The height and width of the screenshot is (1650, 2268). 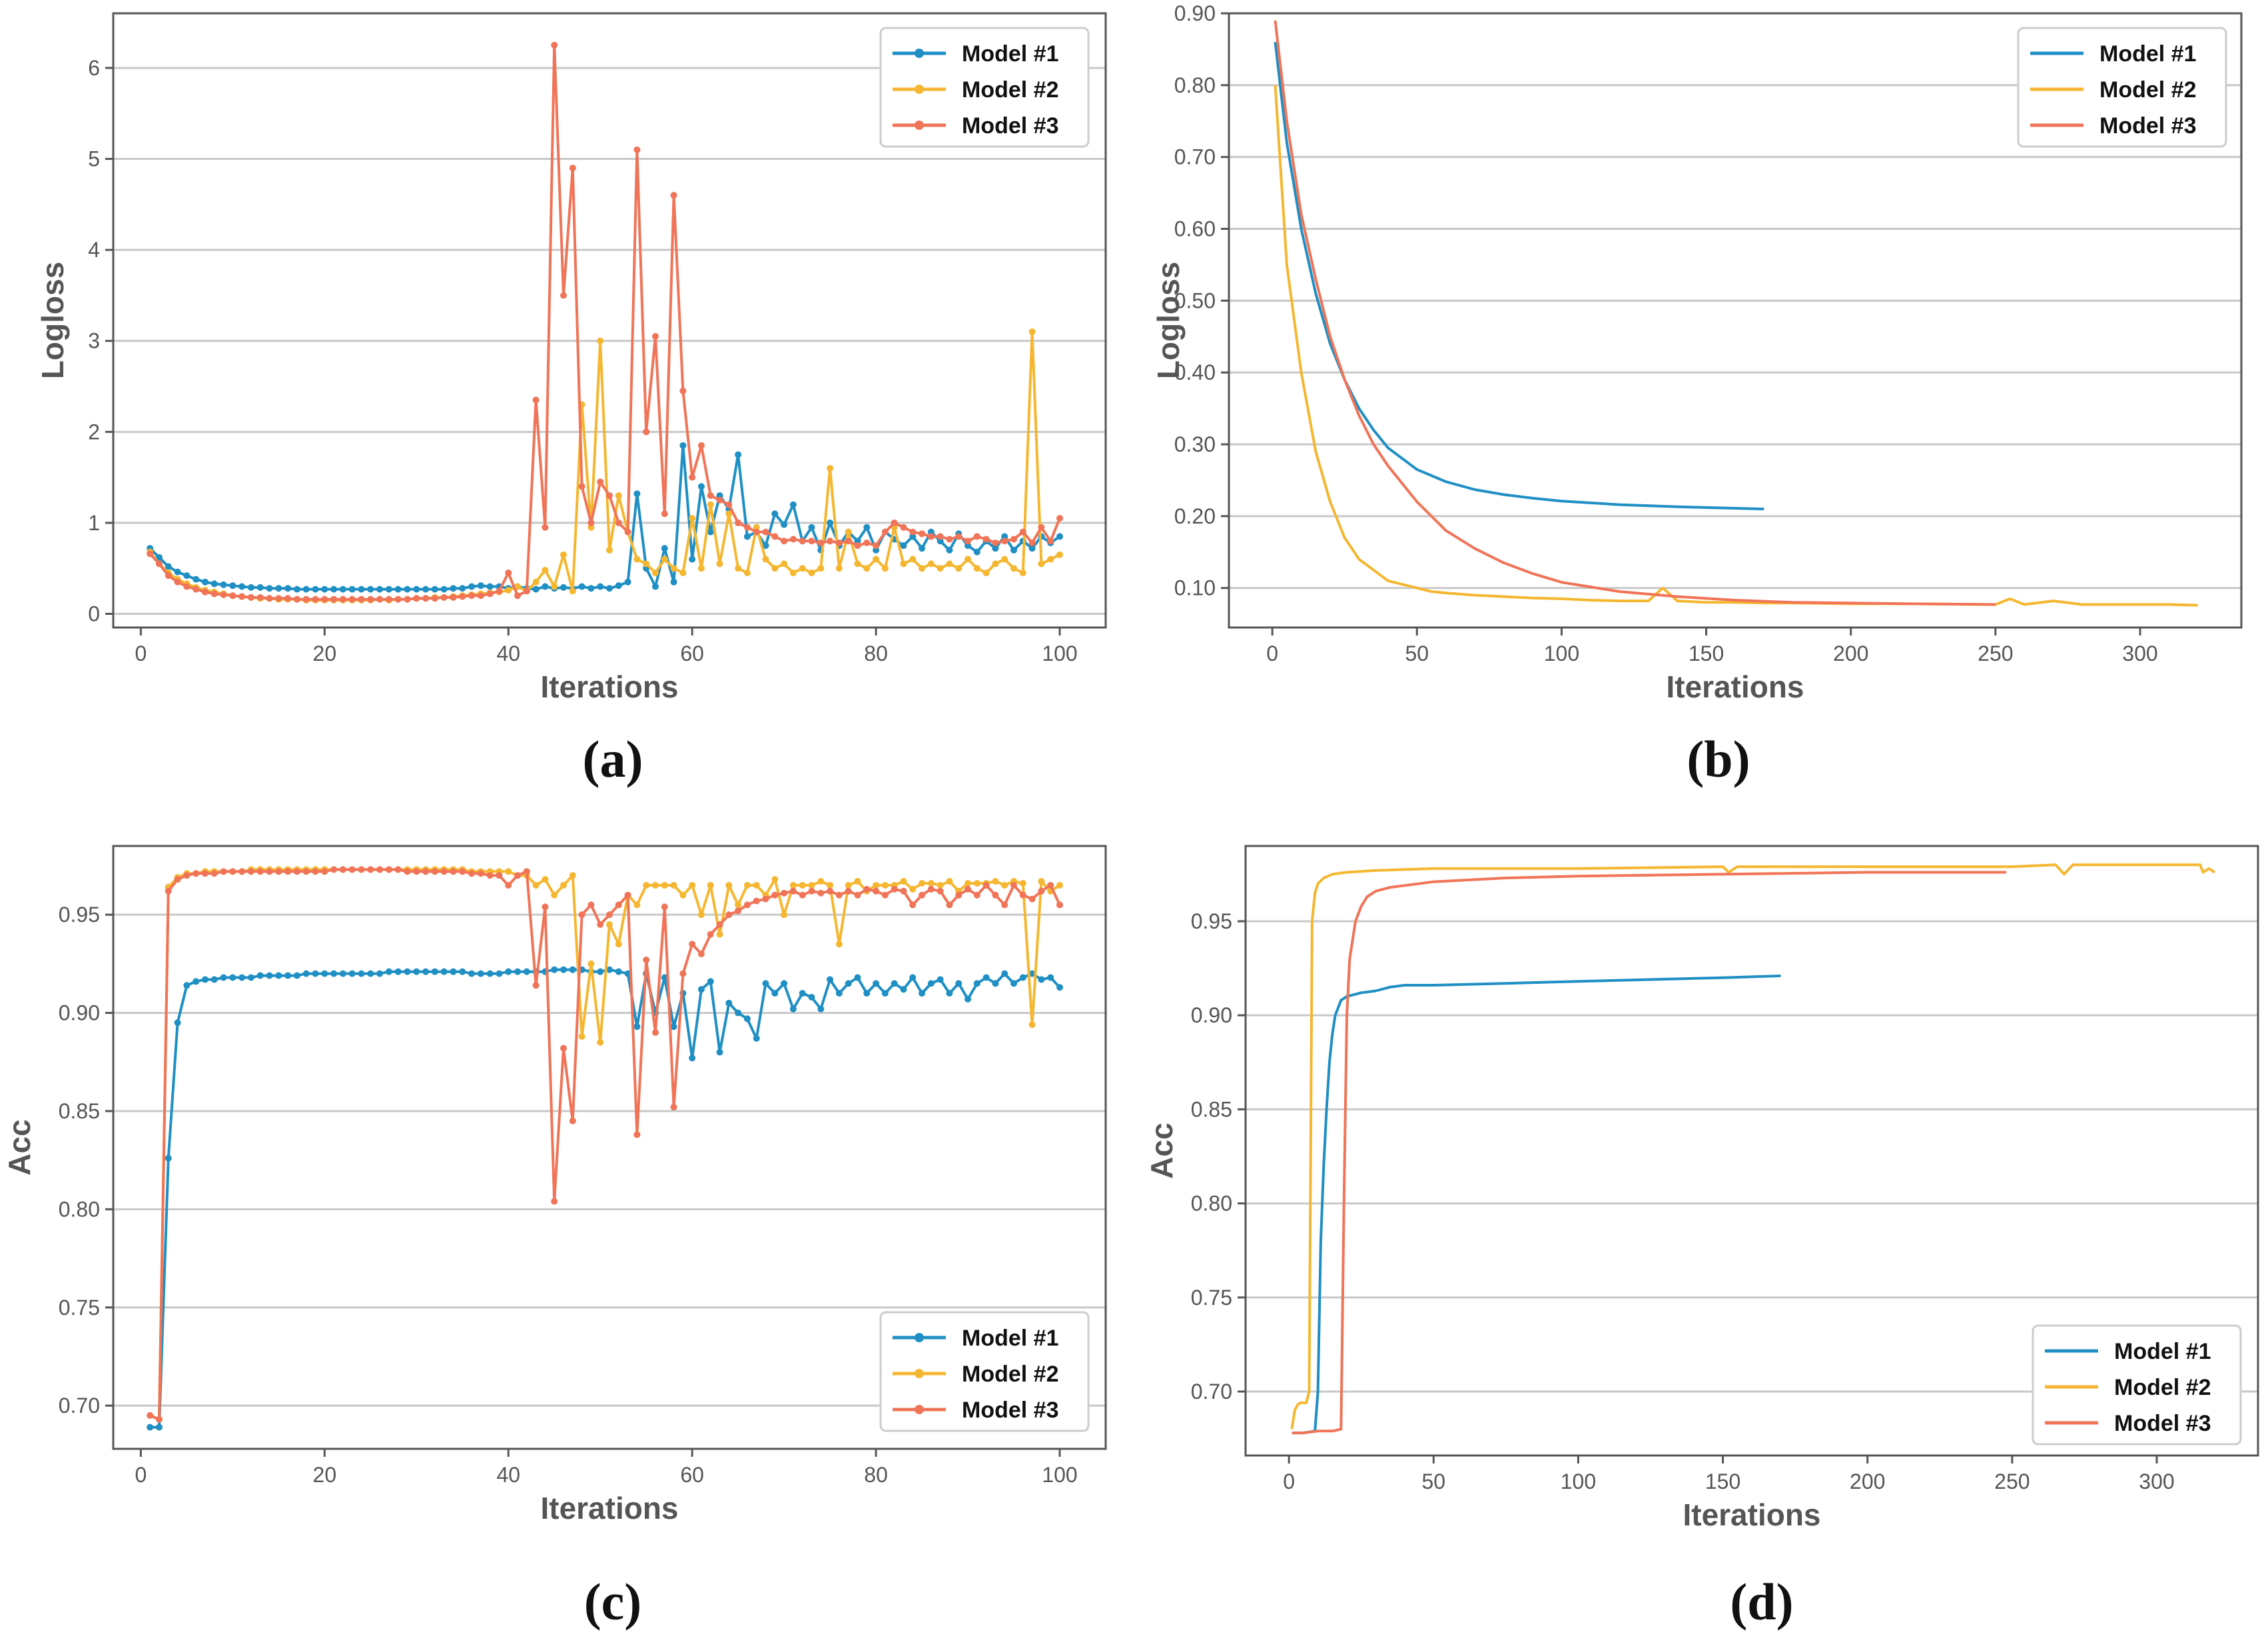 What do you see at coordinates (1762, 1602) in the screenshot?
I see `panel-label-d: (d)` at bounding box center [1762, 1602].